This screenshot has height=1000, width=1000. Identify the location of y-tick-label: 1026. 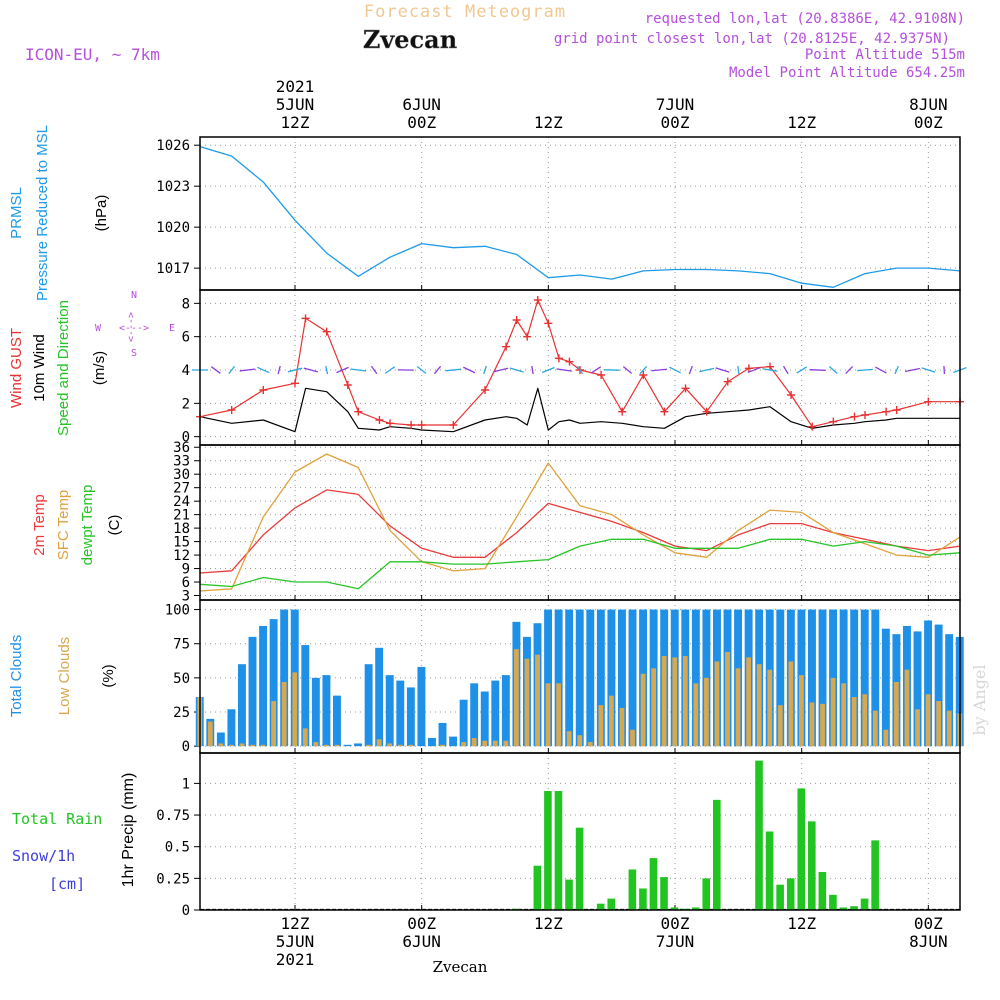
(173, 146).